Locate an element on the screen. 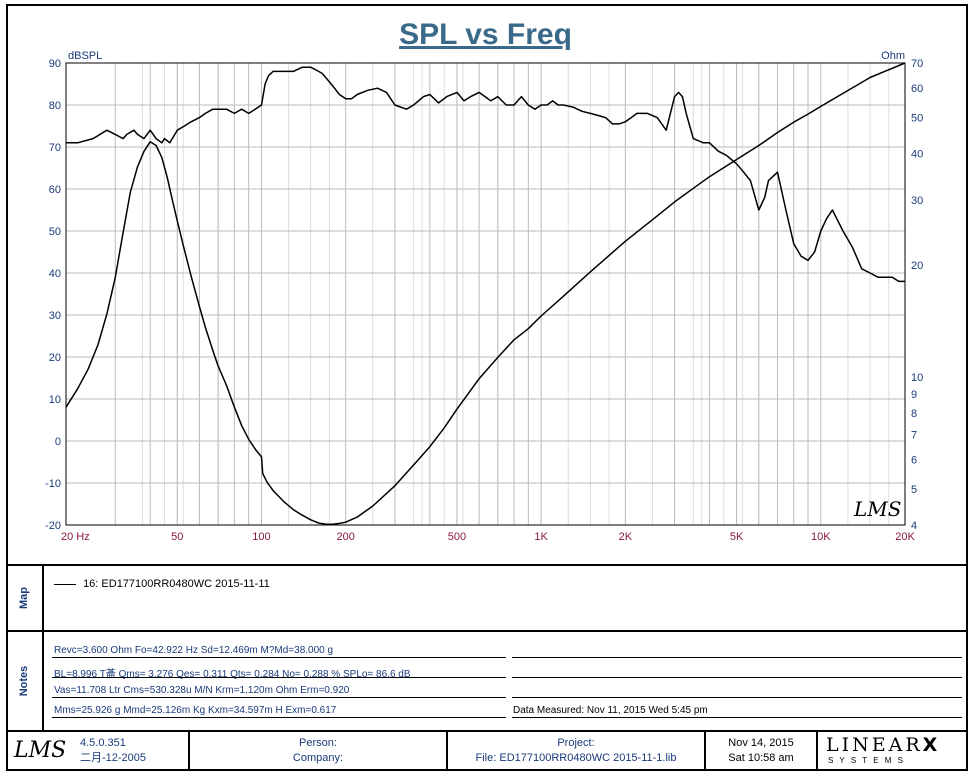 The image size is (973, 775). x-tick-label: 20K is located at coordinates (905, 537).